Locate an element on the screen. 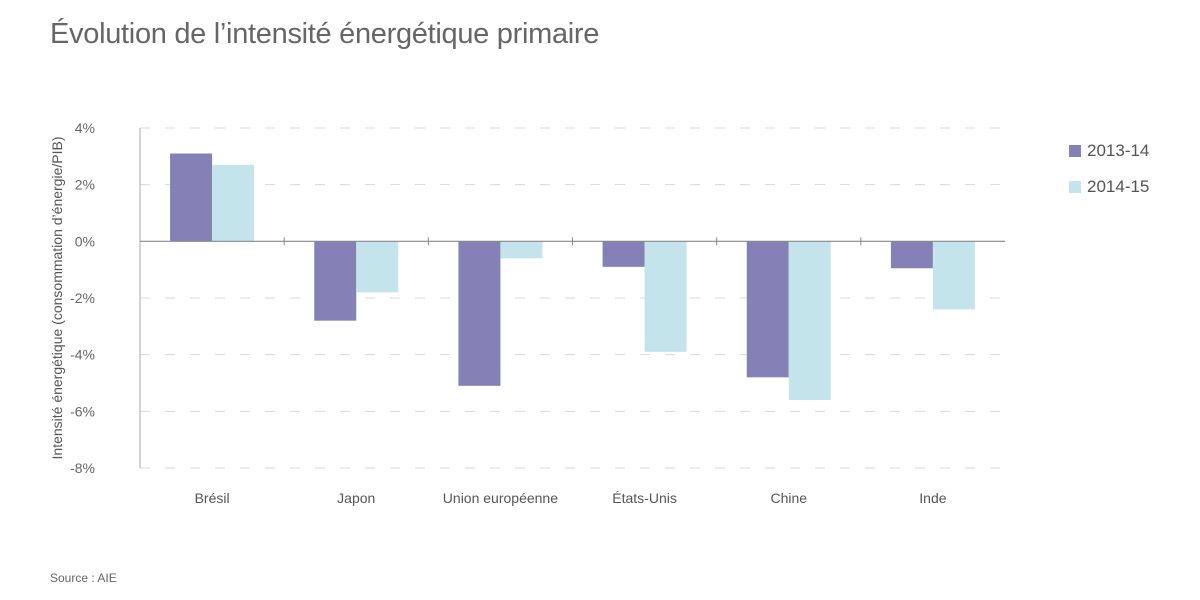 Image resolution: width=1200 pixels, height=600 pixels. y-tick-label: 0% is located at coordinates (85, 241).